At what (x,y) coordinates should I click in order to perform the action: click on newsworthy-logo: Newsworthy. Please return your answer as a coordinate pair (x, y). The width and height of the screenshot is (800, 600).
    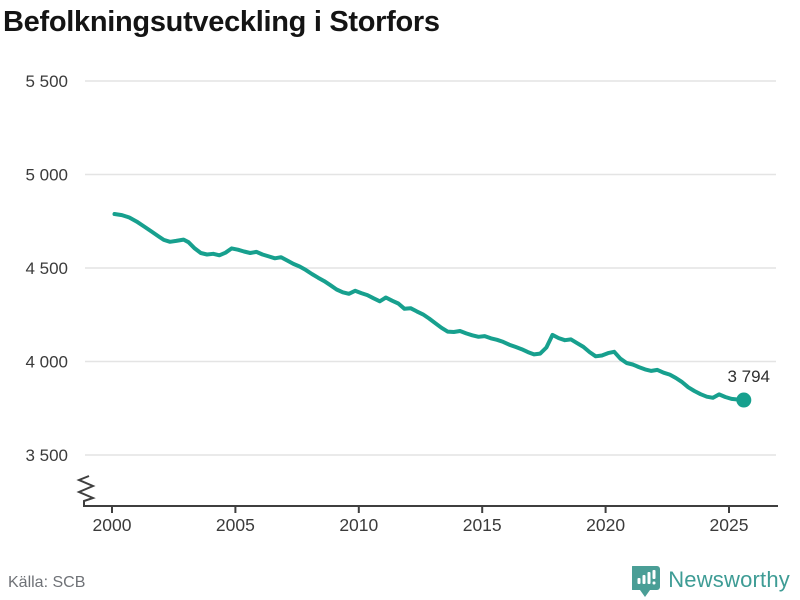
    Looking at the image, I should click on (711, 580).